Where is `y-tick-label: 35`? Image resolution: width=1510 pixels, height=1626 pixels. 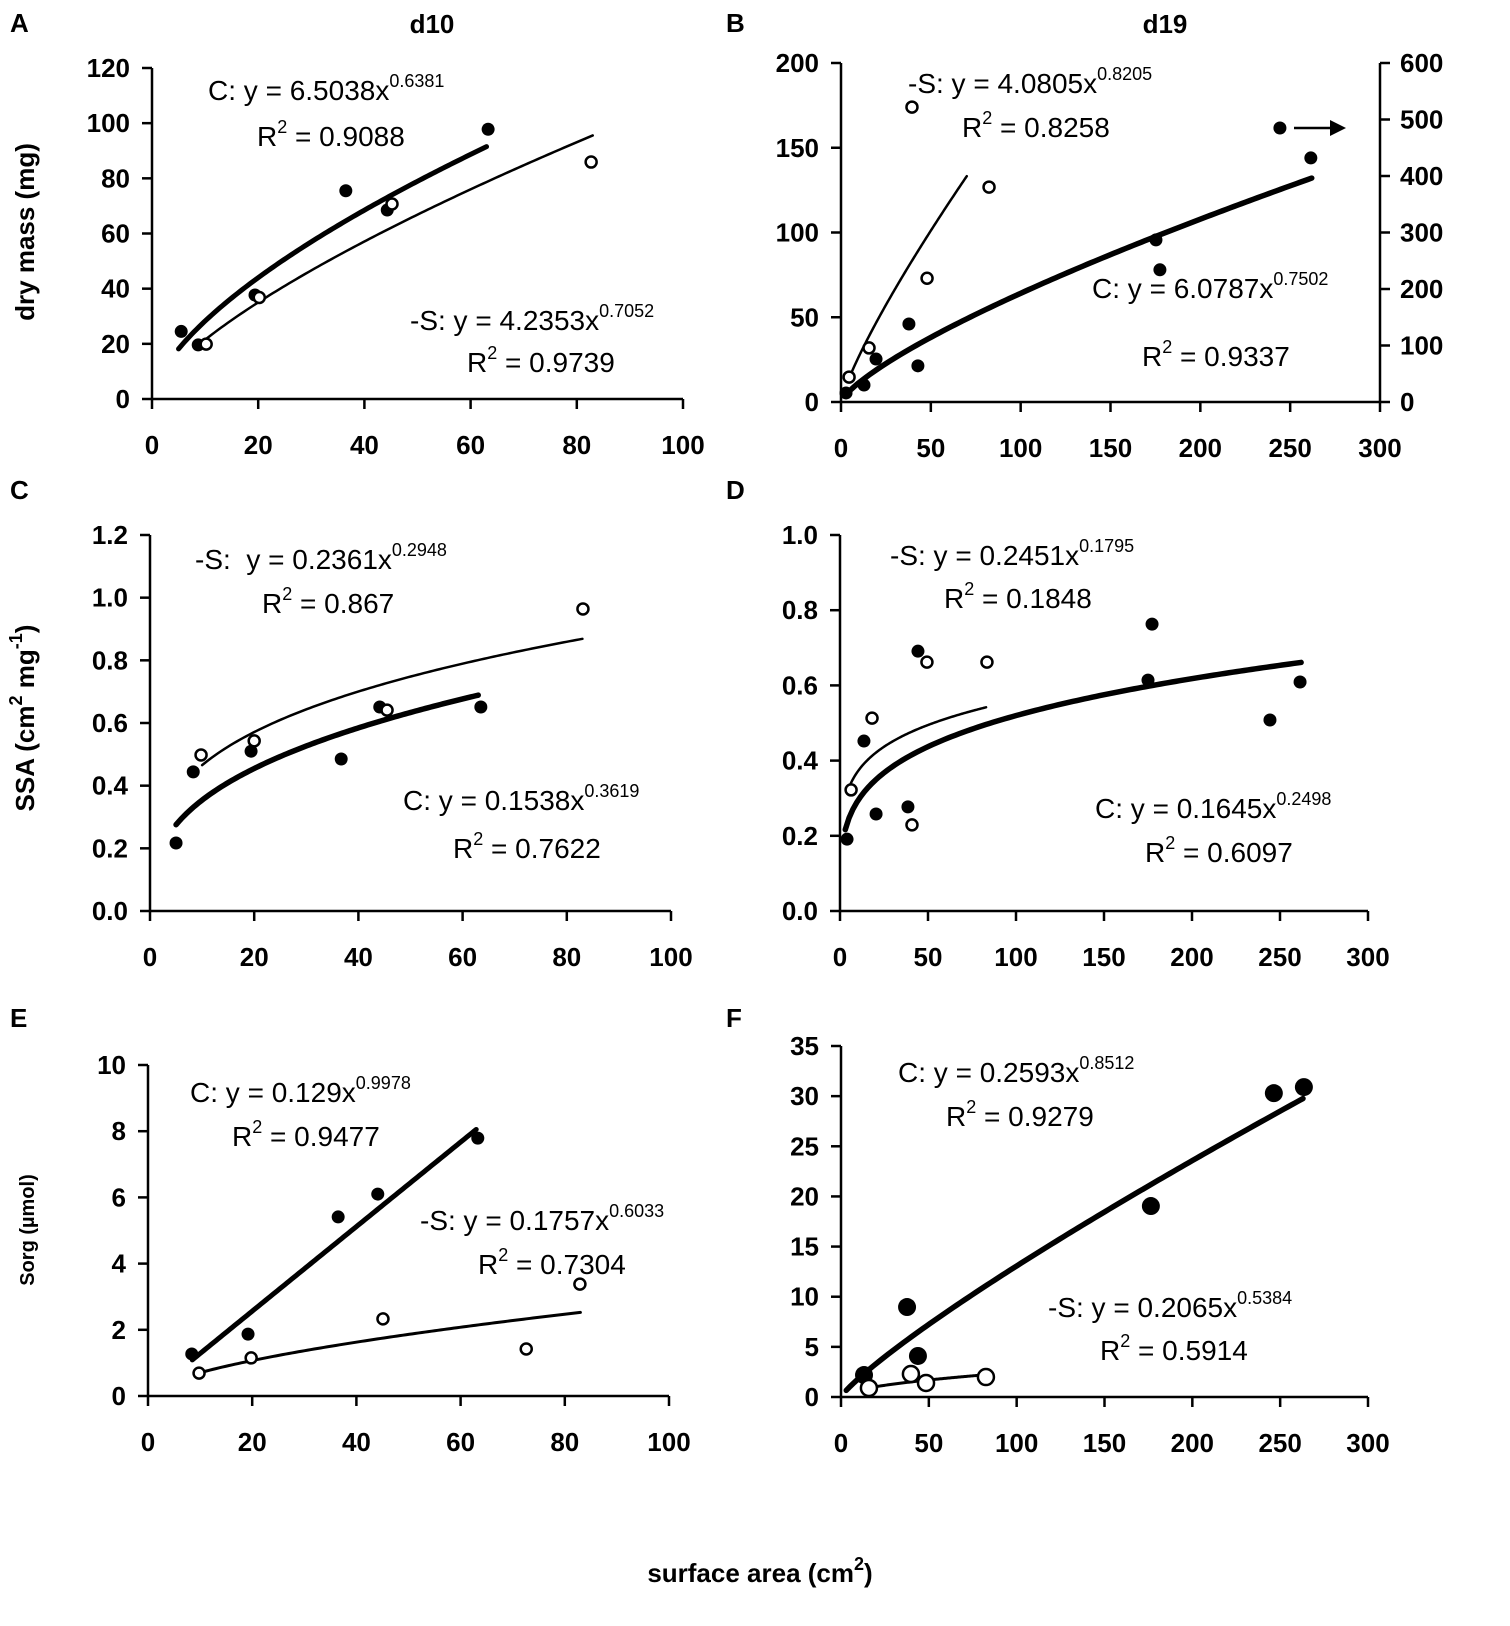 y-tick-label: 35 is located at coordinates (804, 1046).